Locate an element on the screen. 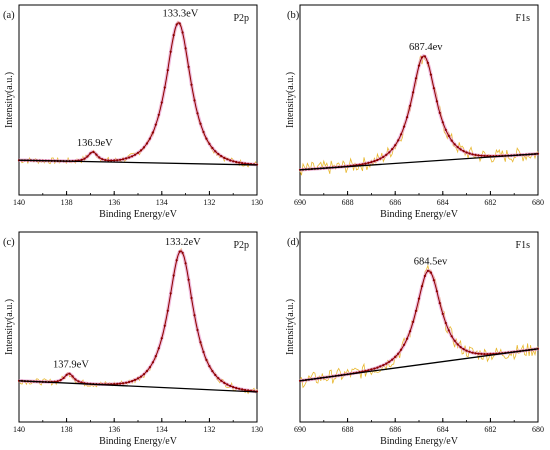 This screenshot has width=550, height=450. envelope-line is located at coordinates (138, 94).